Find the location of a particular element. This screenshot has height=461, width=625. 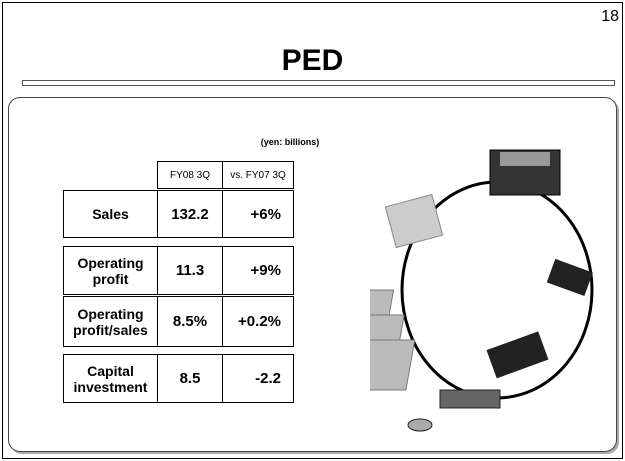

row-label: Capital investment is located at coordinates (110, 378).